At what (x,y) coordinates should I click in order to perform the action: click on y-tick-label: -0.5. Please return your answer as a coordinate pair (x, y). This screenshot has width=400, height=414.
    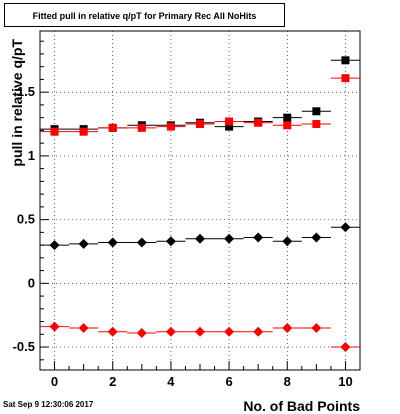
    Looking at the image, I should click on (24, 346).